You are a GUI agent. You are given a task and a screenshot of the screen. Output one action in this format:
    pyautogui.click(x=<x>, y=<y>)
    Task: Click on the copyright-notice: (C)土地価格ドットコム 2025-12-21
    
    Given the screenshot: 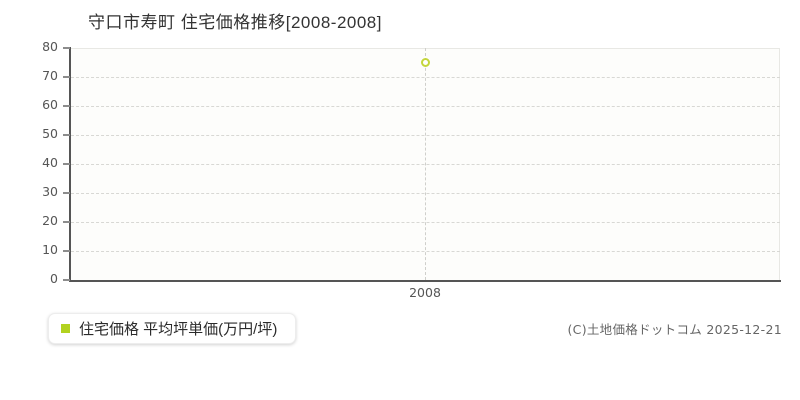 What is the action you would take?
    pyautogui.click(x=674, y=329)
    